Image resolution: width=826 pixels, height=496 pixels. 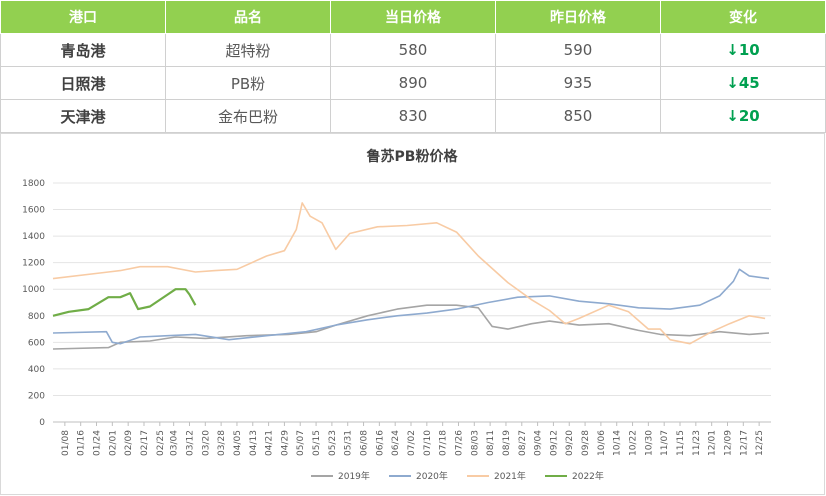 What do you see at coordinates (222, 443) in the screenshot?
I see `x-tick-label: 03/28` at bounding box center [222, 443].